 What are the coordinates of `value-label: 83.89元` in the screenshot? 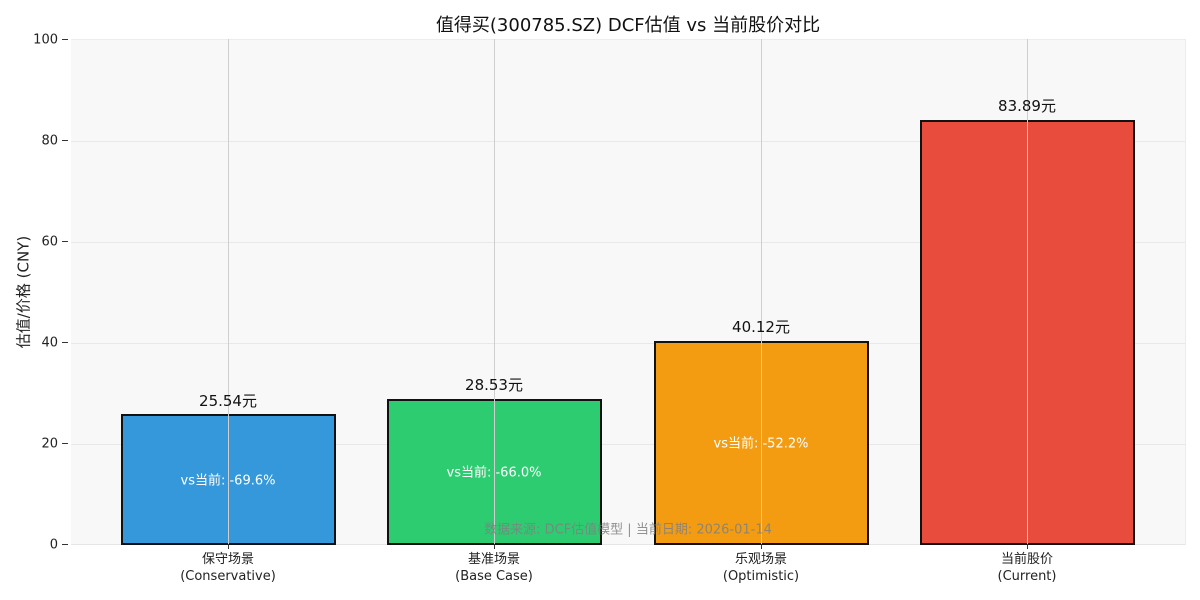 It's located at (1027, 106).